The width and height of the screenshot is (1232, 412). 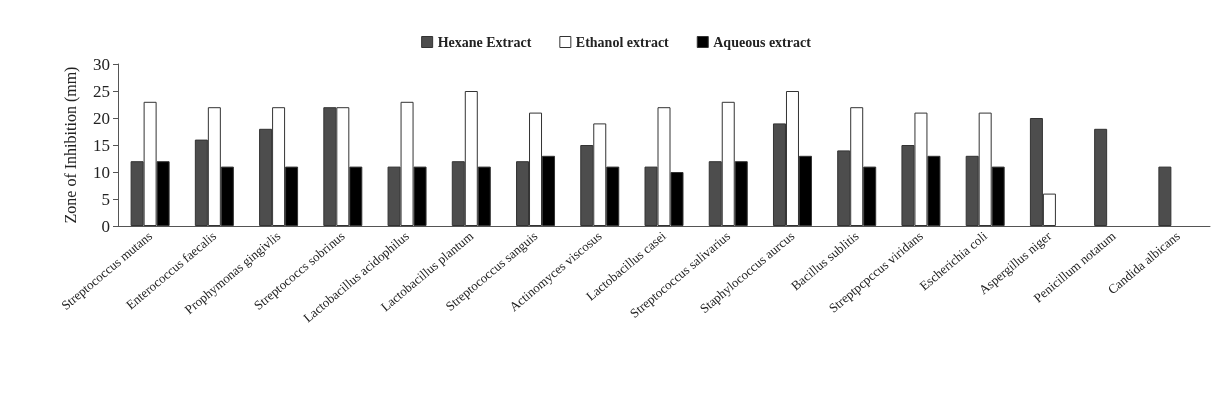 I want to click on legend-label: Aqueous extract, so click(x=762, y=42).